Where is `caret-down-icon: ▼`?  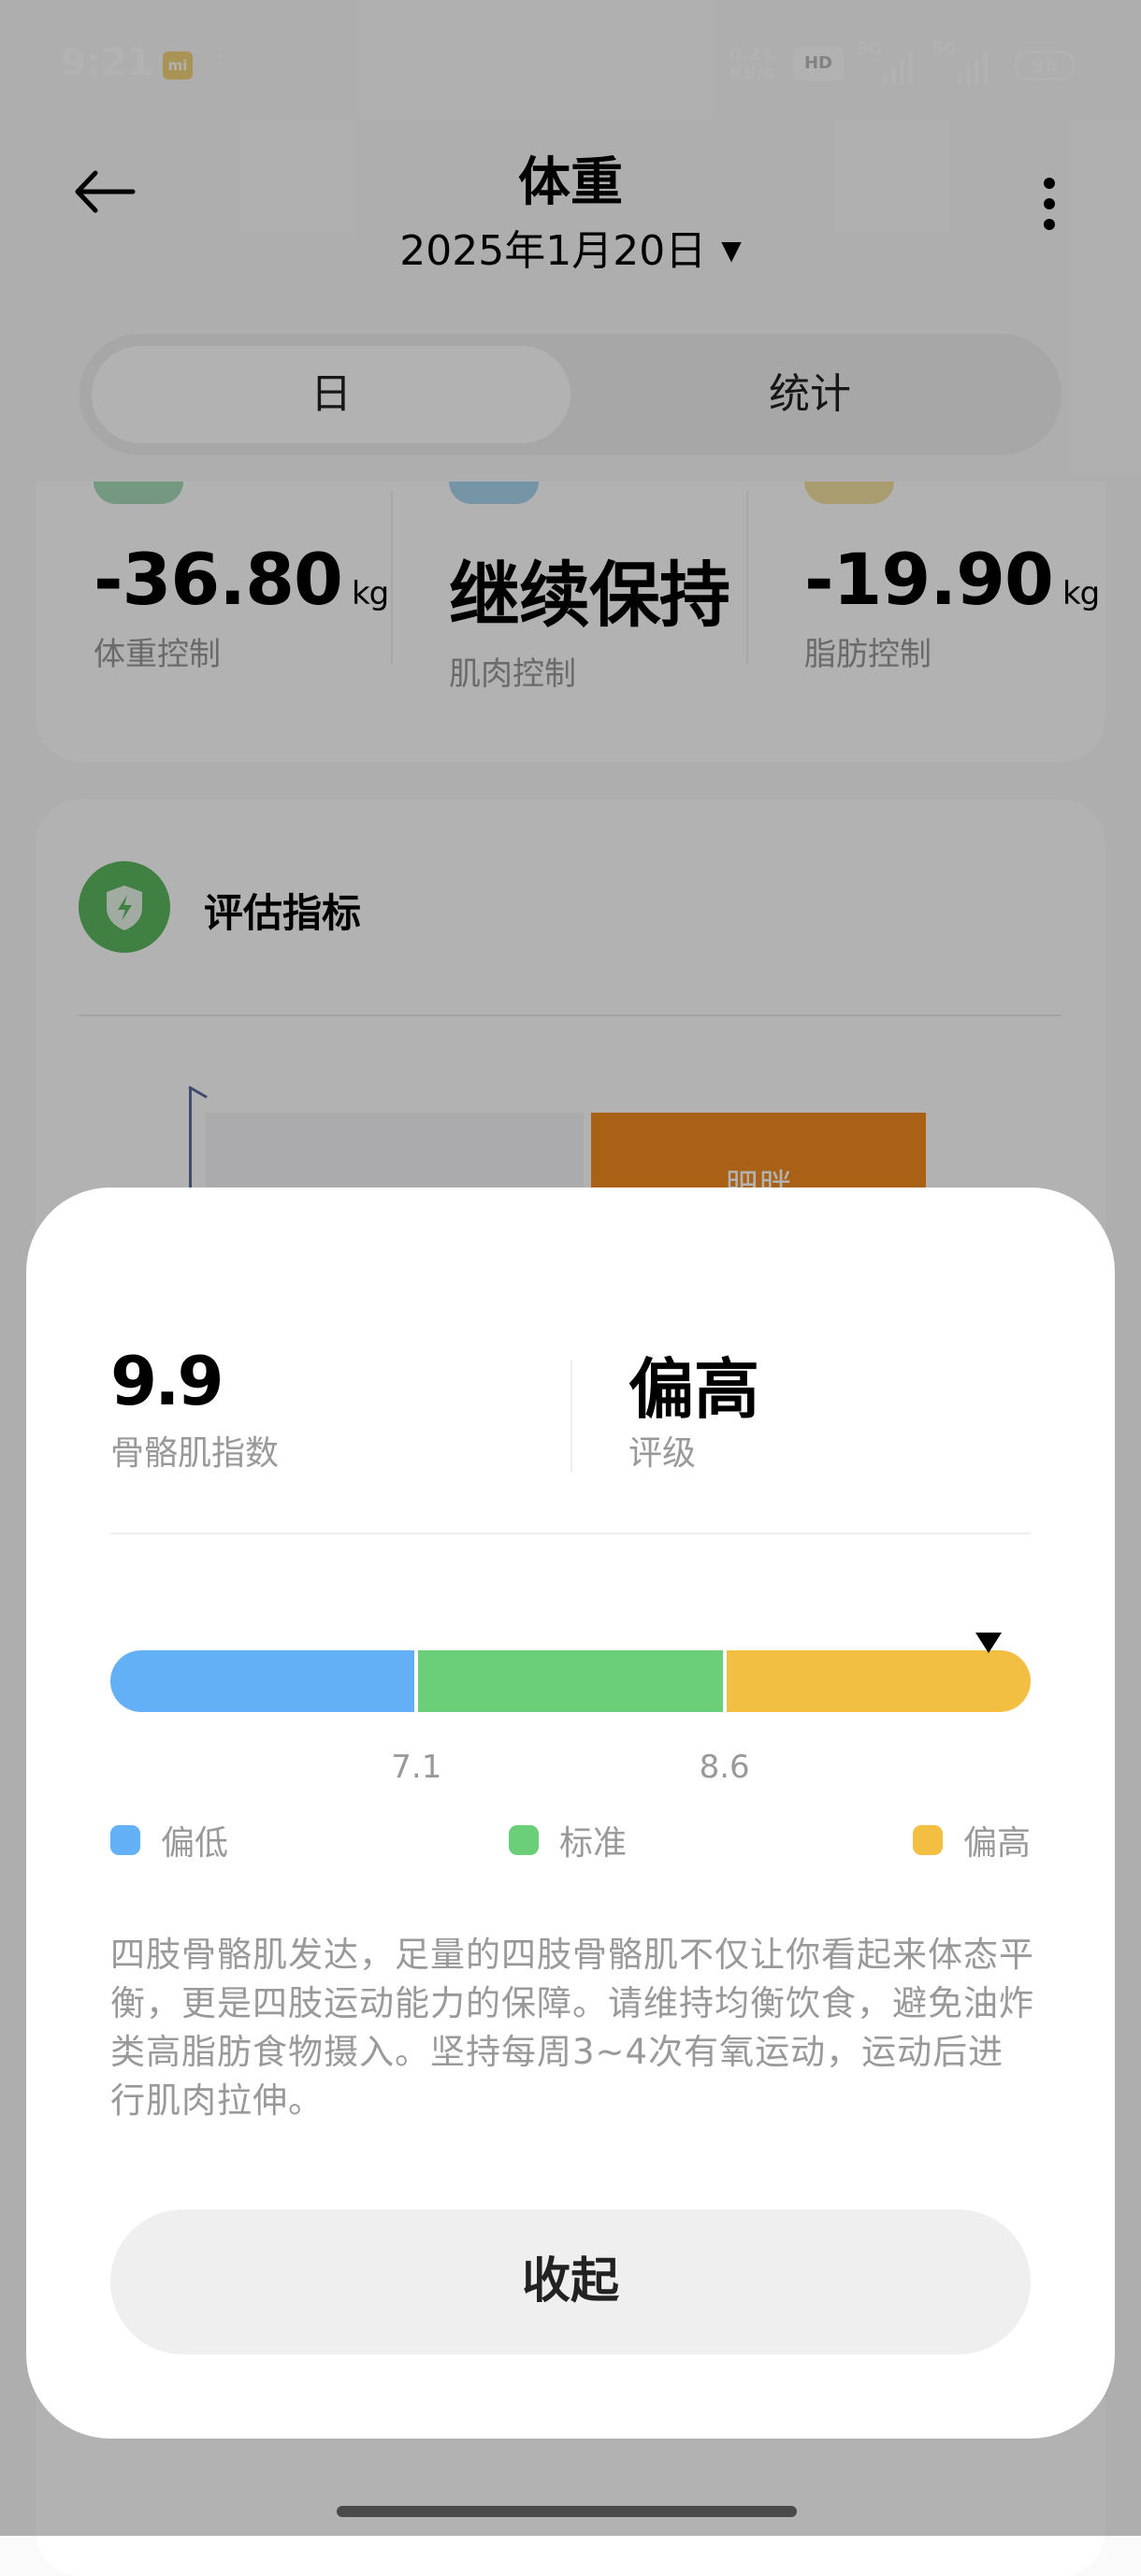 caret-down-icon: ▼ is located at coordinates (731, 251).